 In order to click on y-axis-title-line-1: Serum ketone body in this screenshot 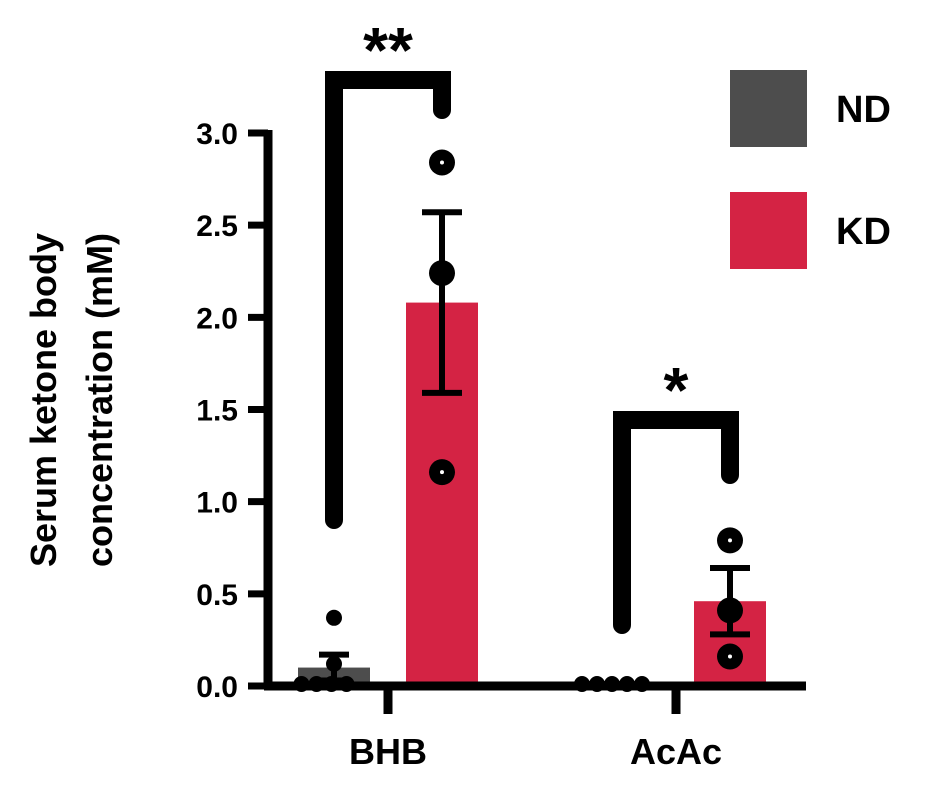, I will do `click(43, 400)`.